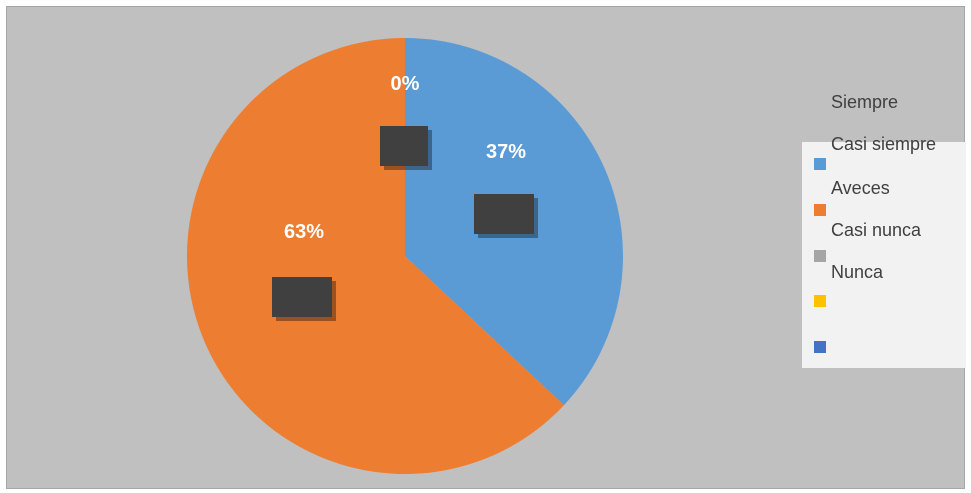  I want to click on legend-box, so click(884, 255).